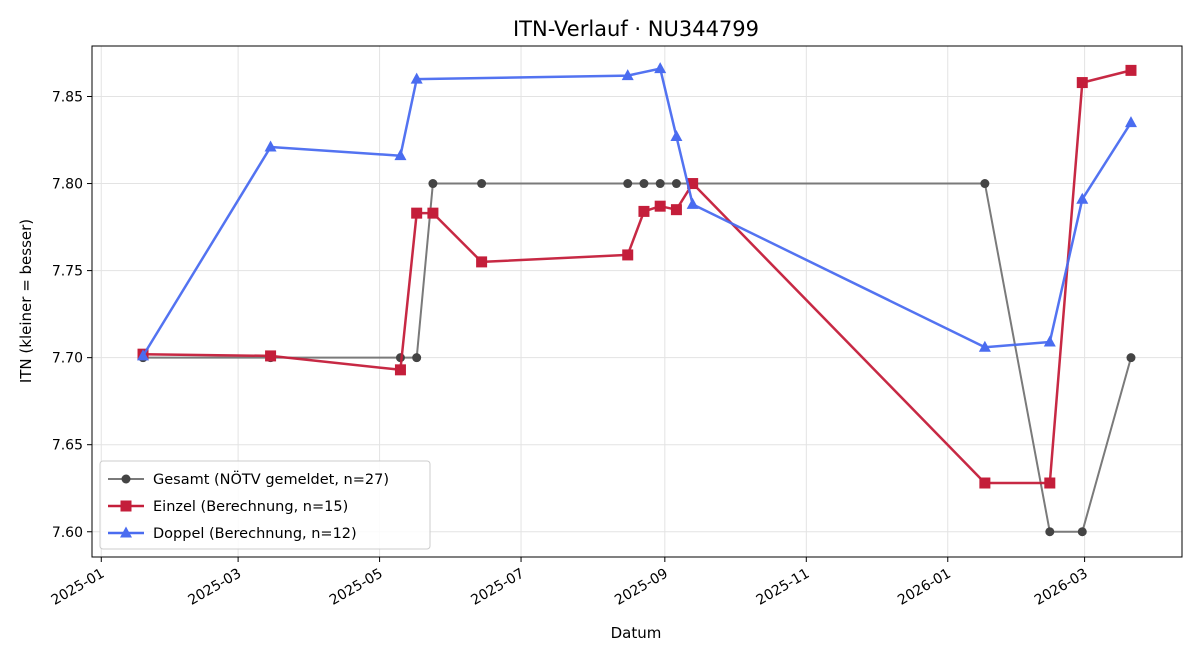  I want to click on legend-item: Einzel (Berechnung, n=15), so click(228, 507).